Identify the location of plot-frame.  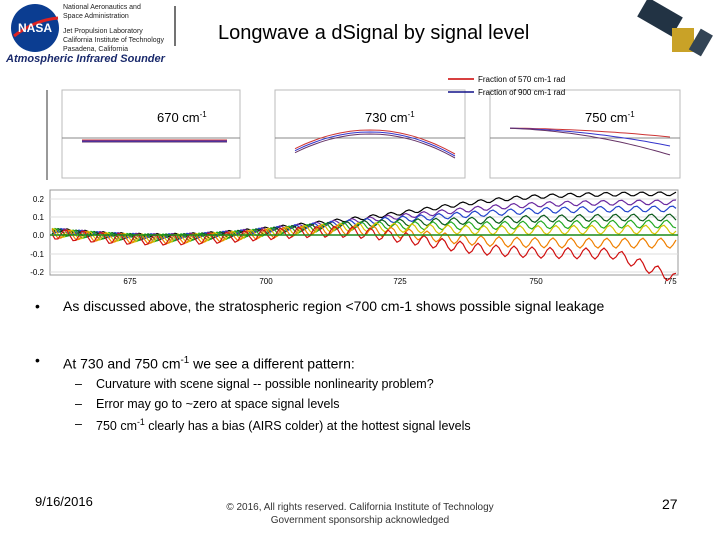
(364, 232).